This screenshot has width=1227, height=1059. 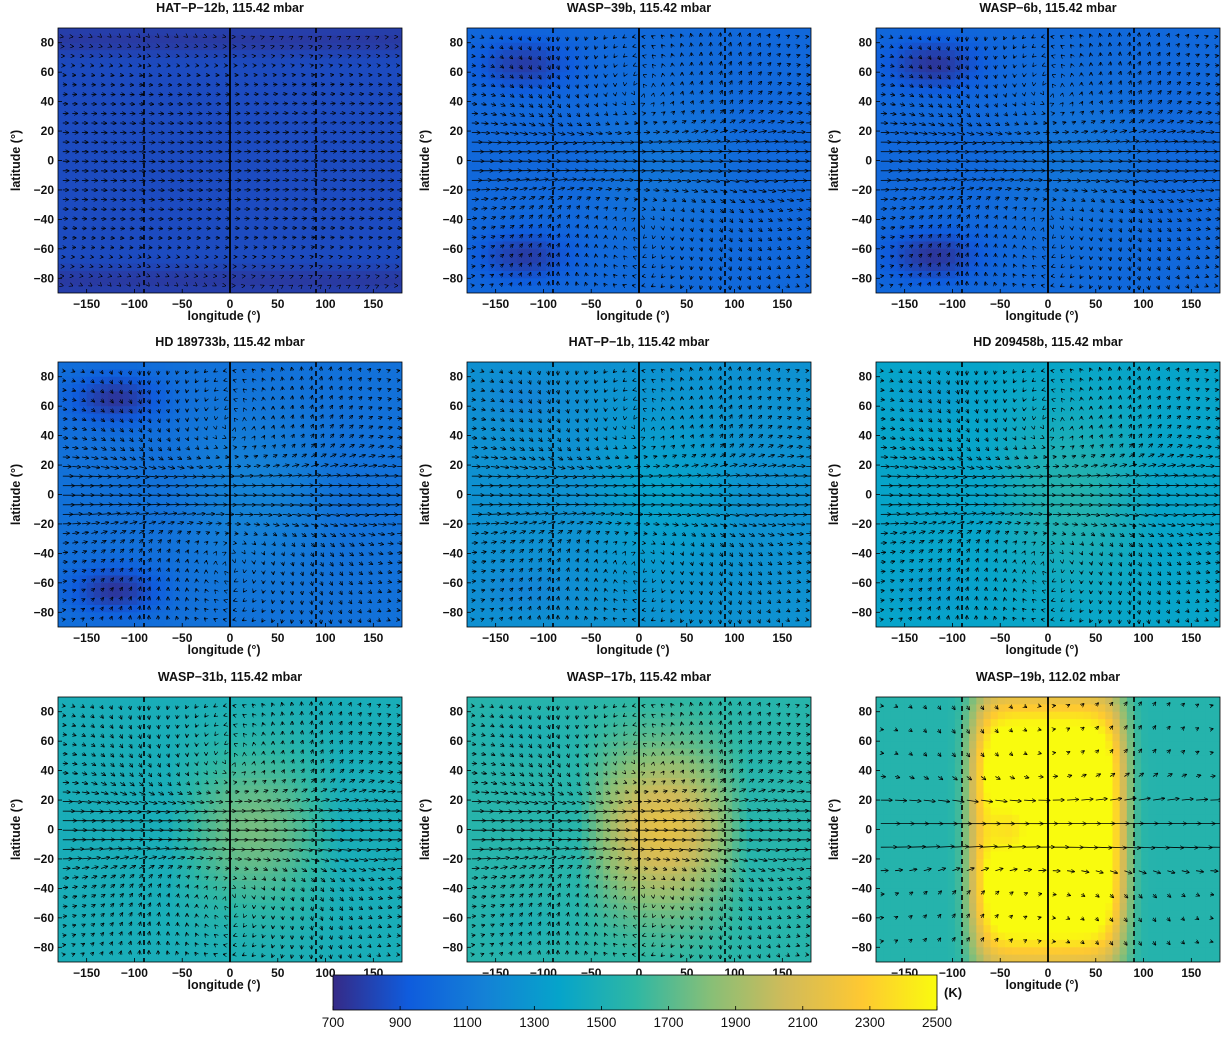 I want to click on y-tick-label: −60, so click(x=44, y=249).